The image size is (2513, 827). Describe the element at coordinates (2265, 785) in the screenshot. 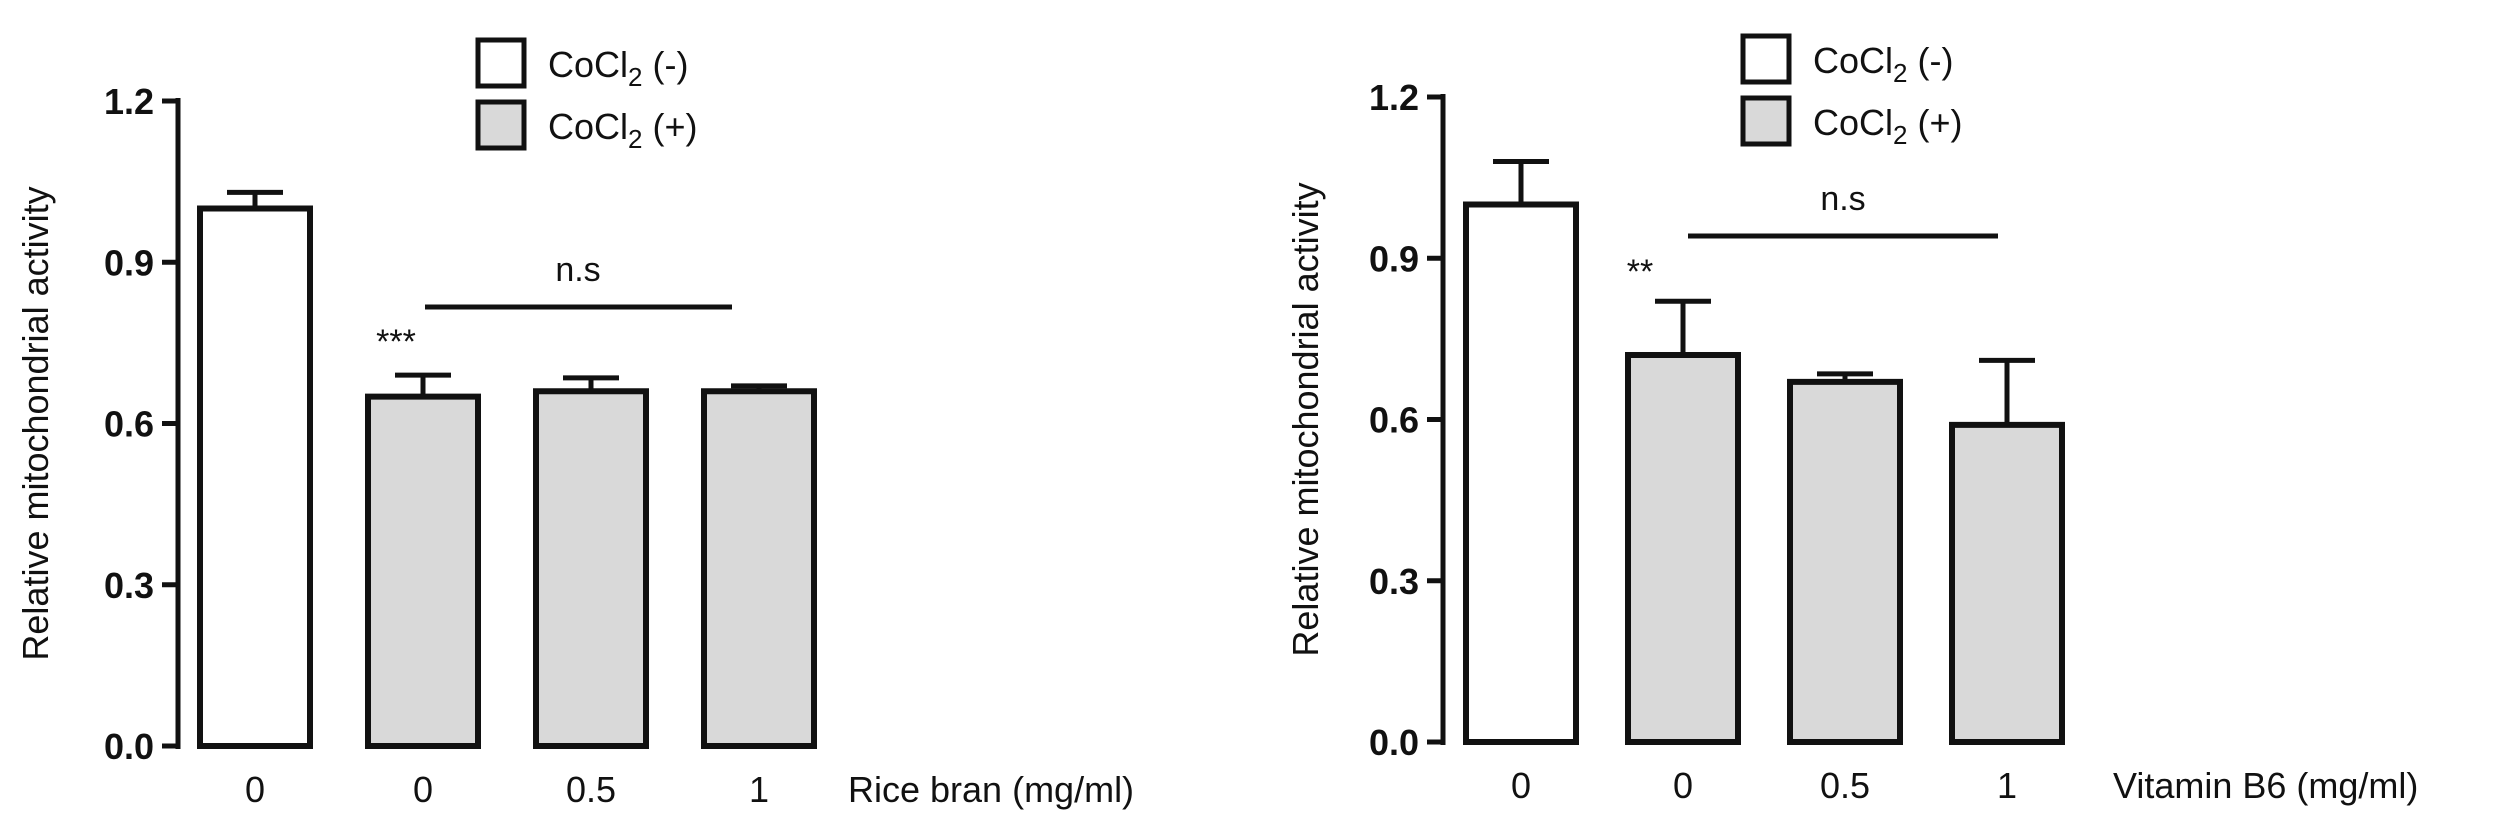

I see `x-axis-title: Vitamin B6 (mg/ml)` at that location.